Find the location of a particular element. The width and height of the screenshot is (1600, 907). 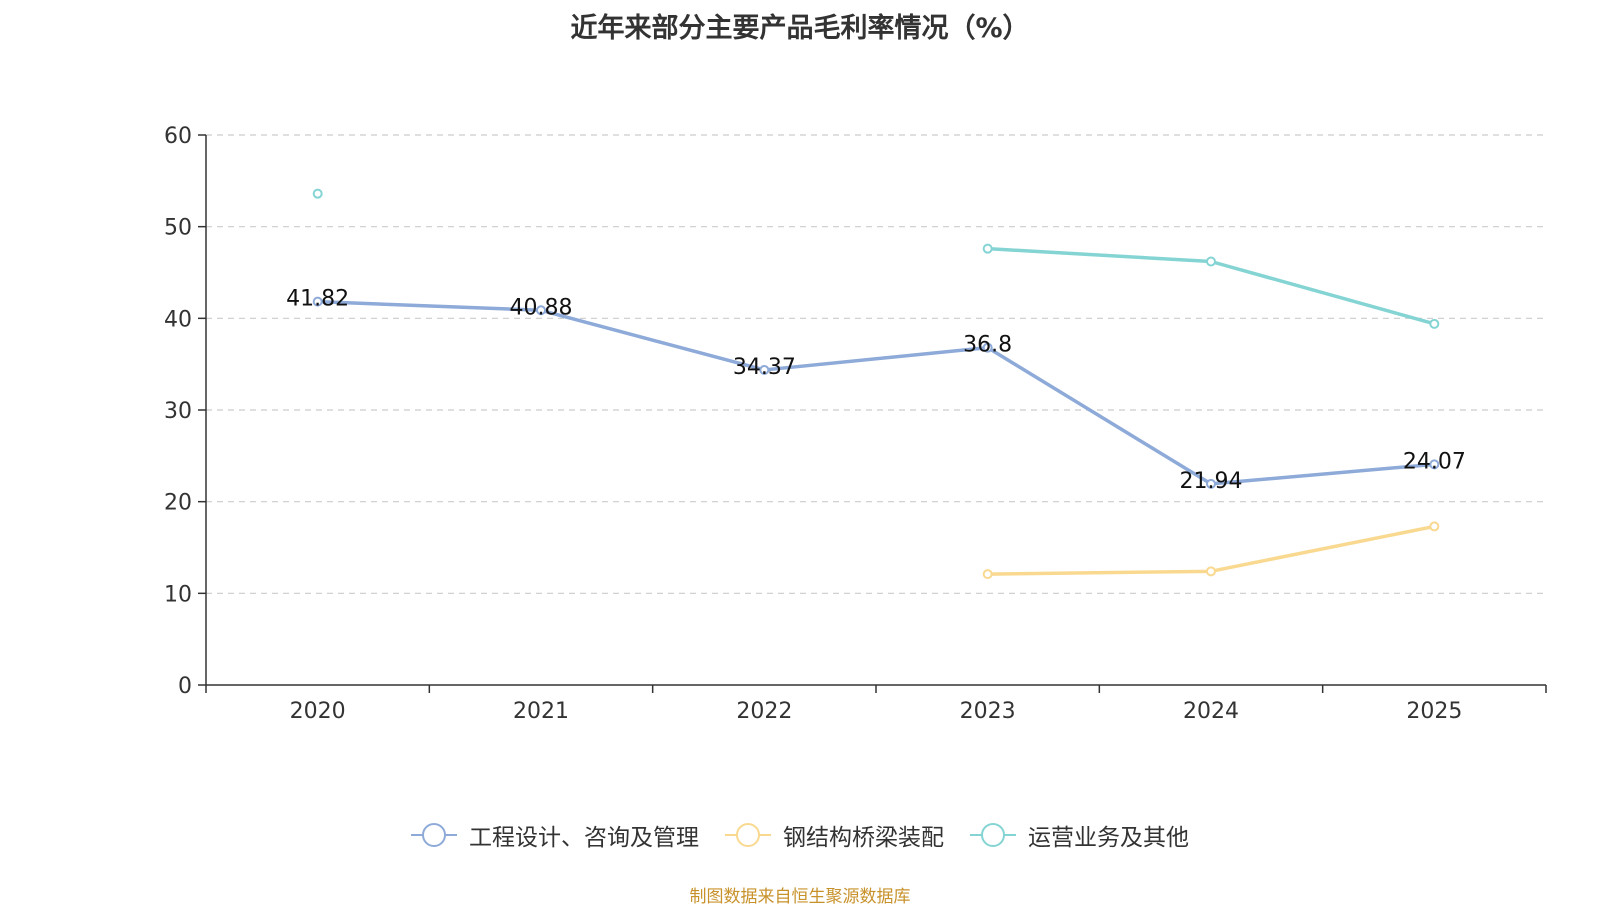

y-tick-label: 20 is located at coordinates (178, 503).